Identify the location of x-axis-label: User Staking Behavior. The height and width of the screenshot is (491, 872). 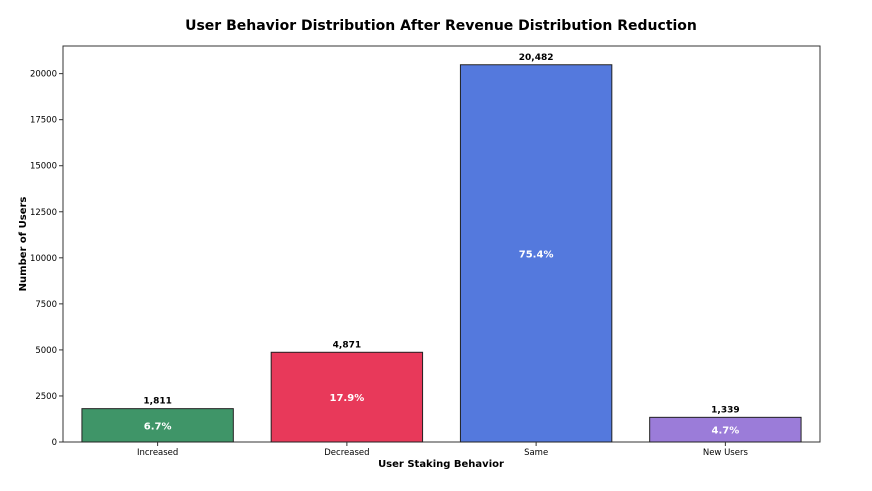
(441, 464).